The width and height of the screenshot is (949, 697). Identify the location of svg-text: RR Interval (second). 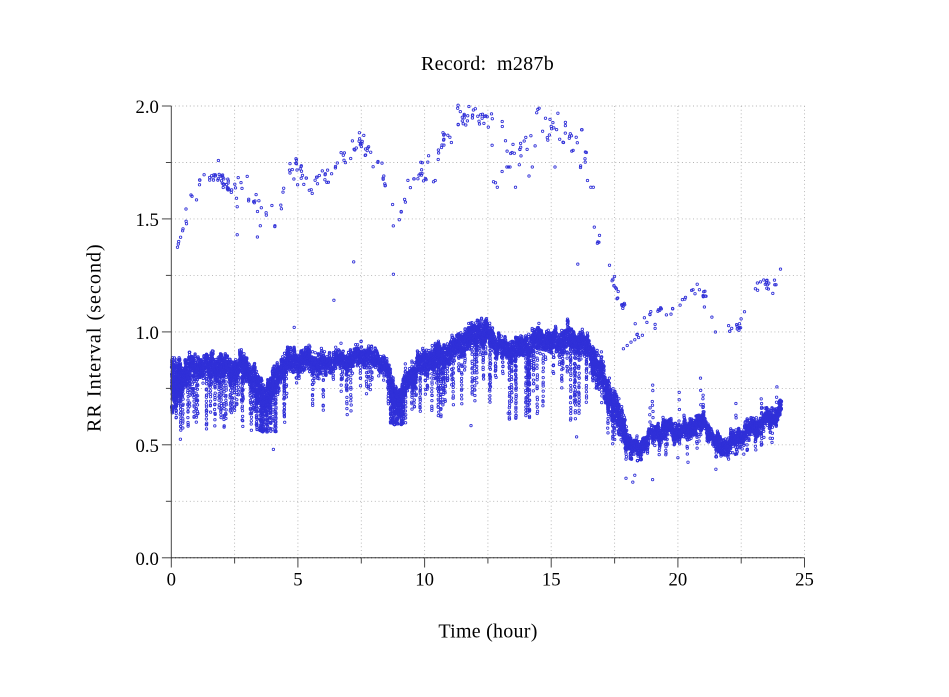
(94, 337).